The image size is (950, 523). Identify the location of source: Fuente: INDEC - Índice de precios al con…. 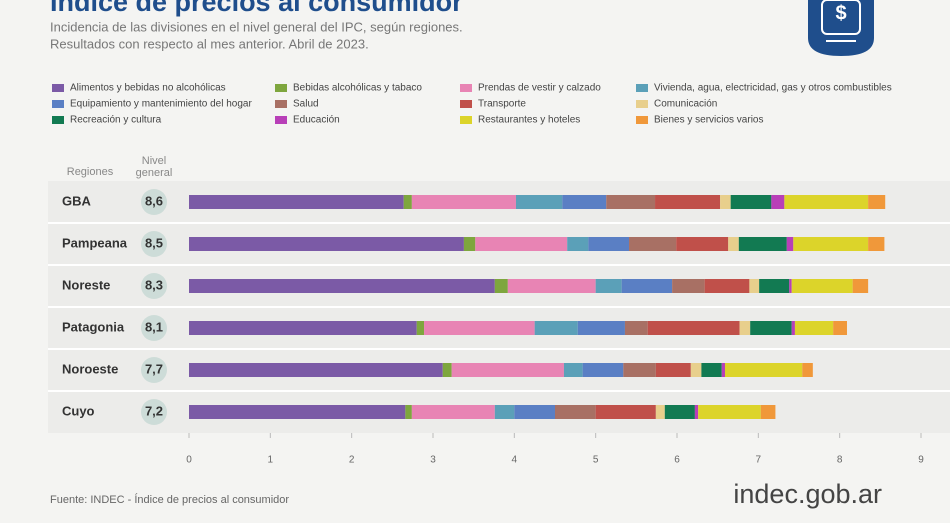
(169, 499).